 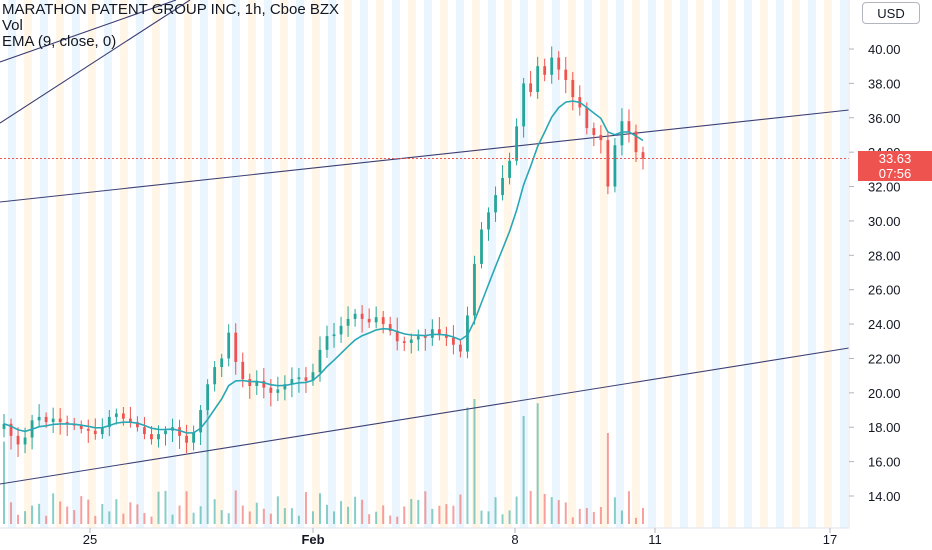 What do you see at coordinates (884, 324) in the screenshot?
I see `y-tick-label: 24.00` at bounding box center [884, 324].